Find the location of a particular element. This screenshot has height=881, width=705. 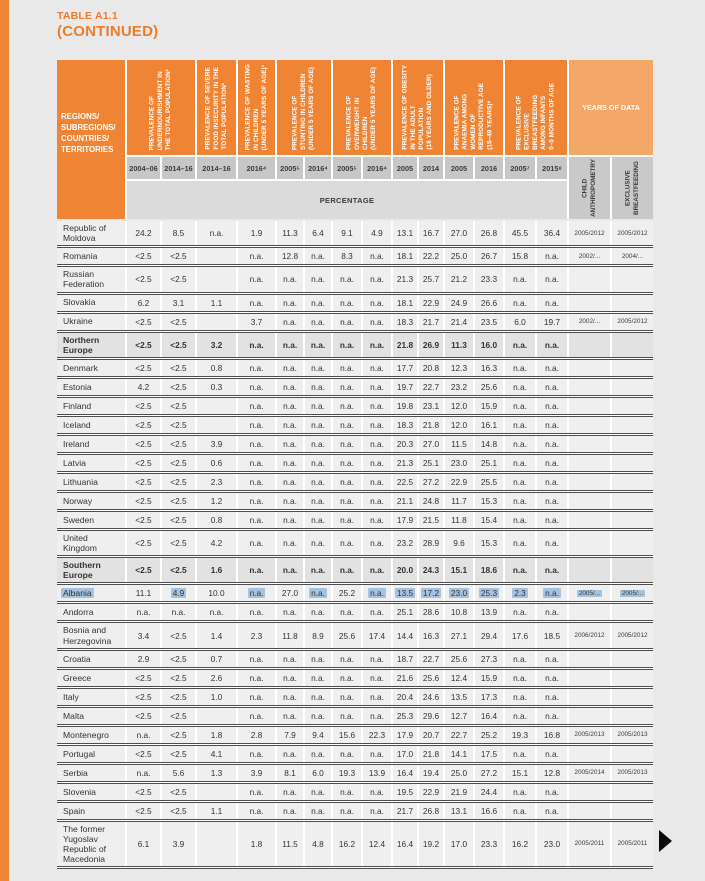

cell-country-name: Southern Europe is located at coordinates (91, 570).